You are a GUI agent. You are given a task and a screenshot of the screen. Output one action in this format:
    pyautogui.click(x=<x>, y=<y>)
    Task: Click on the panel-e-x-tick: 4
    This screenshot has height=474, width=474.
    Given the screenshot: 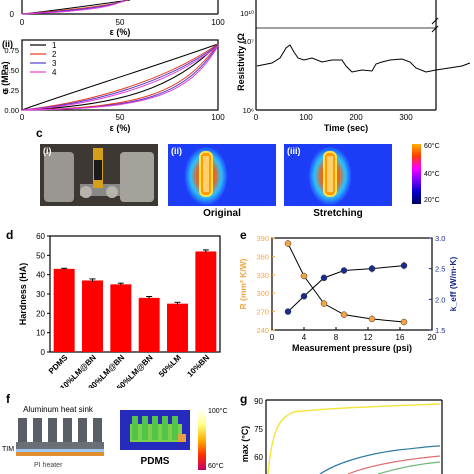 What is the action you would take?
    pyautogui.click(x=304, y=337)
    